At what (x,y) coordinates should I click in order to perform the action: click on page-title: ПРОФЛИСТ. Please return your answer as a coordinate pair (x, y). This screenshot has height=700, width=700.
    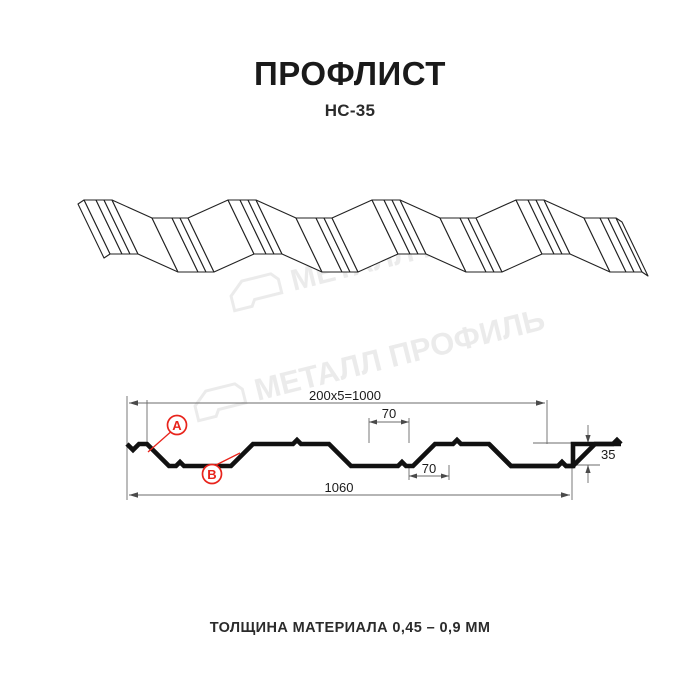
    Looking at the image, I should click on (350, 73).